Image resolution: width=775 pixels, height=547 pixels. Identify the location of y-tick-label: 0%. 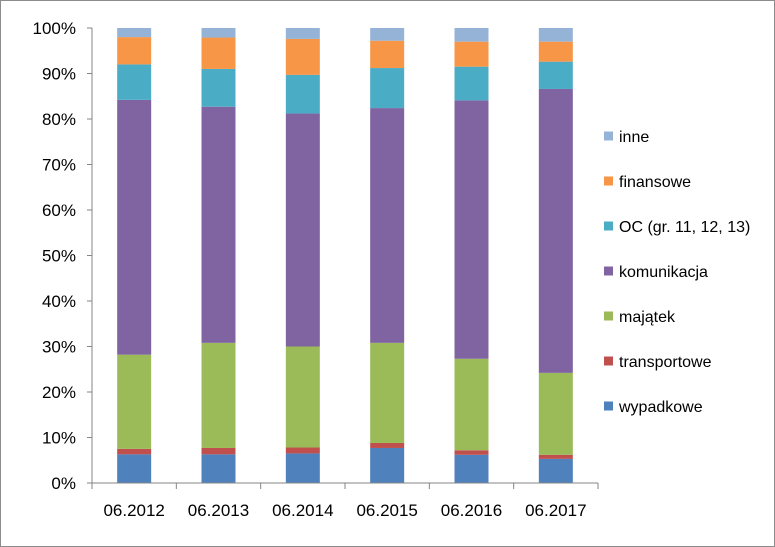
(63, 483).